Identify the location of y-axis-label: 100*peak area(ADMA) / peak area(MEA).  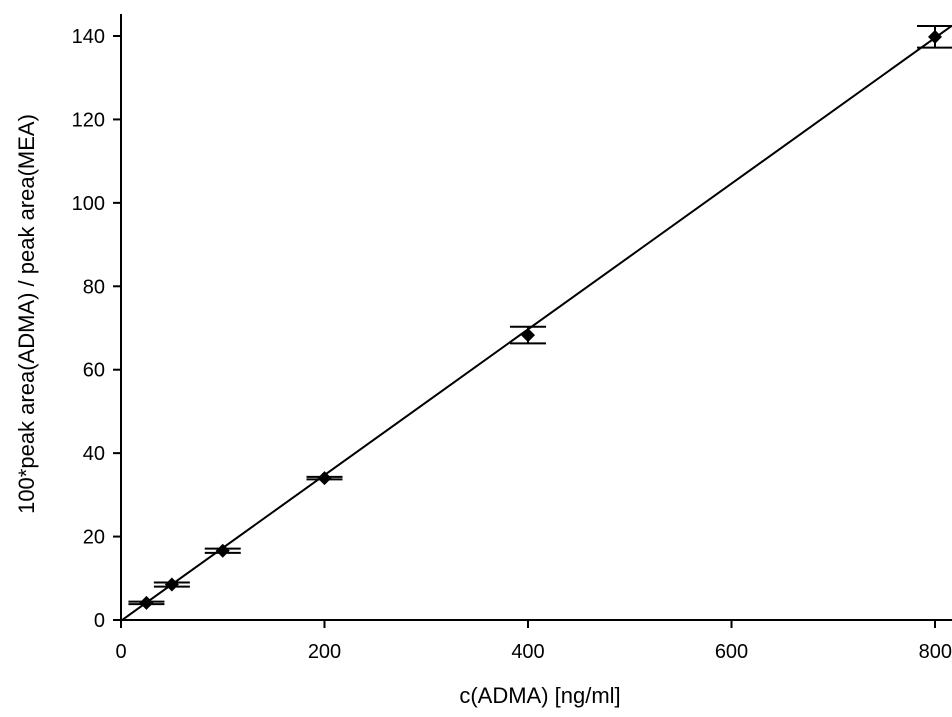
(26, 314).